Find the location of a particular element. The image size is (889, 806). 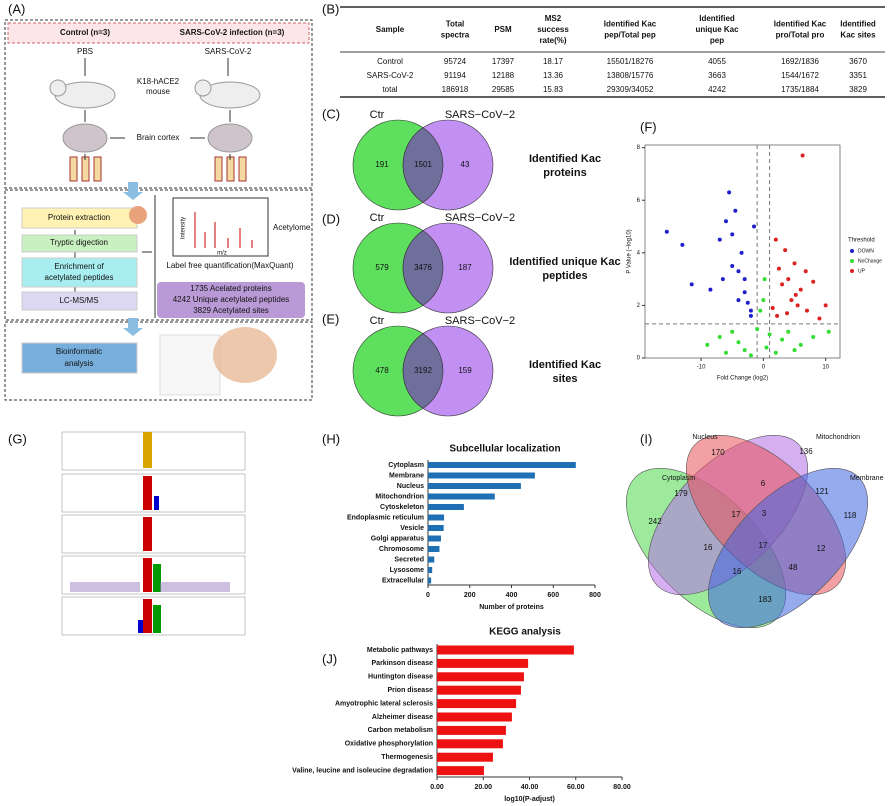

legend-label: UP is located at coordinates (862, 271).